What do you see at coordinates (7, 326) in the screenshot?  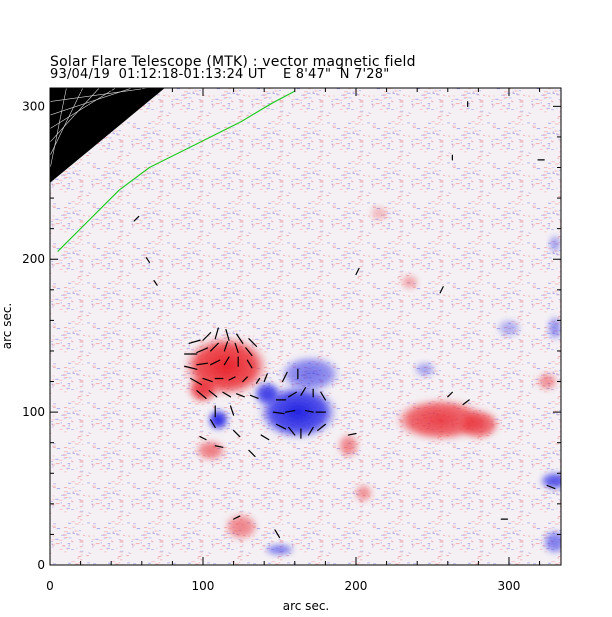 I see `y-axis-label: arc sec.` at bounding box center [7, 326].